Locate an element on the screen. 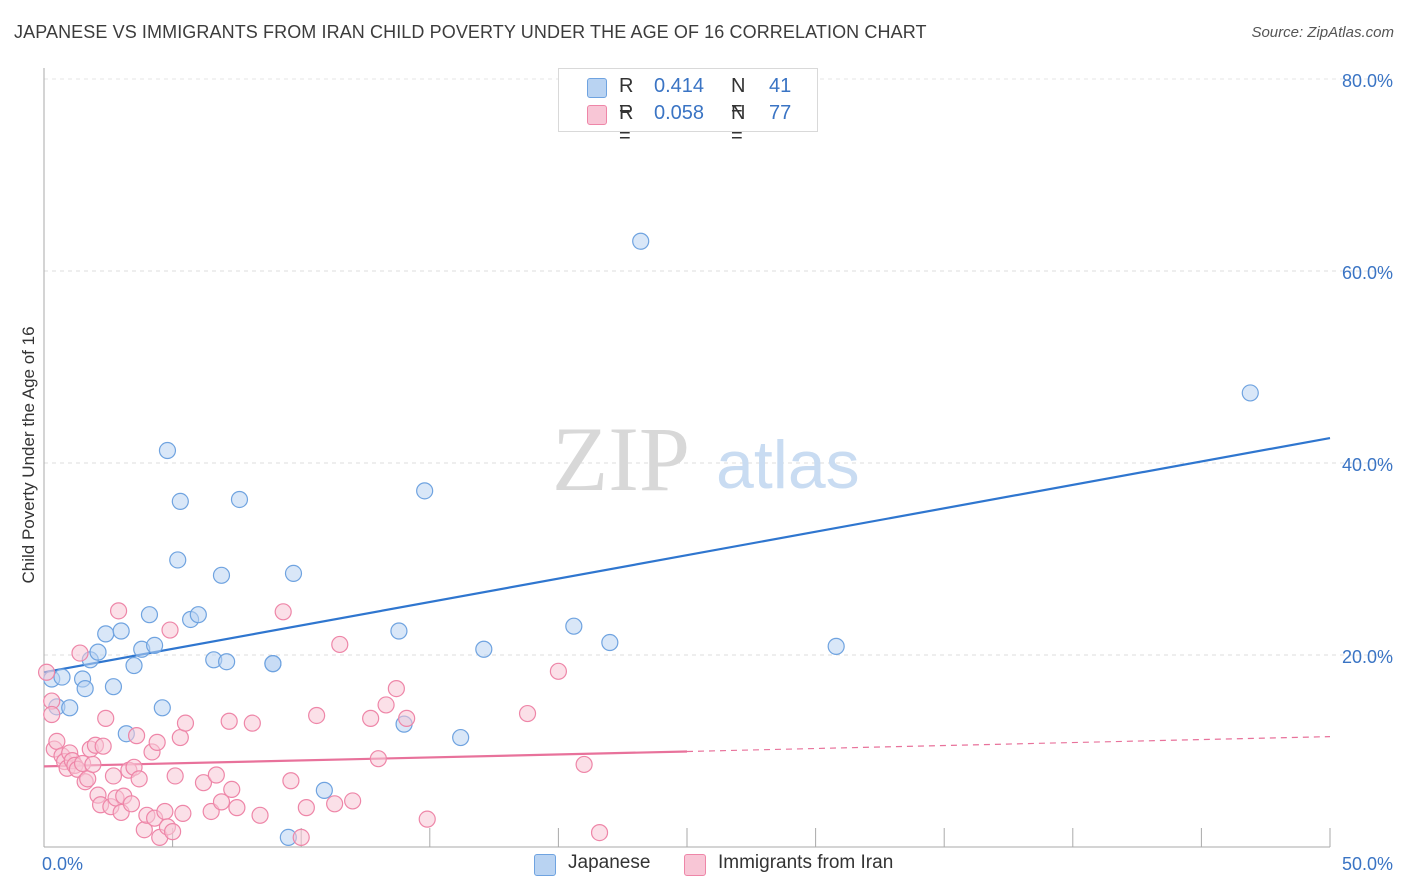 This screenshot has height=892, width=1406. bottom-legend-label-japanese: Japanese is located at coordinates (609, 862).